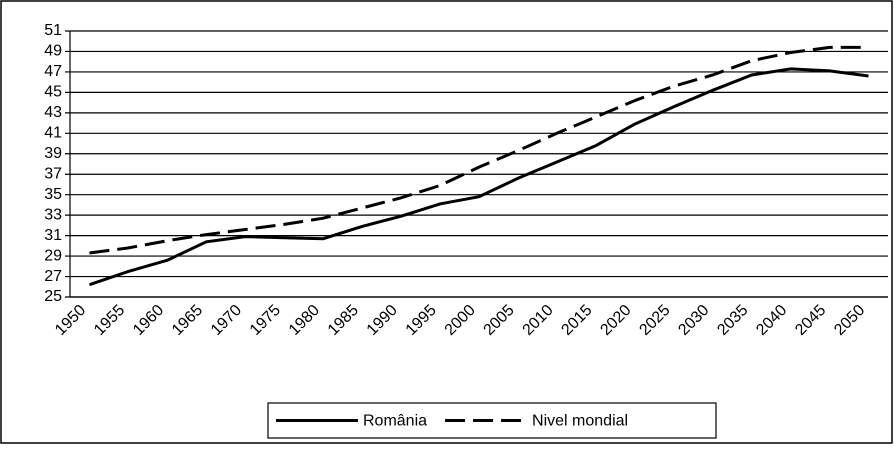 The height and width of the screenshot is (450, 894). I want to click on y-tick-label: 43, so click(53, 112).